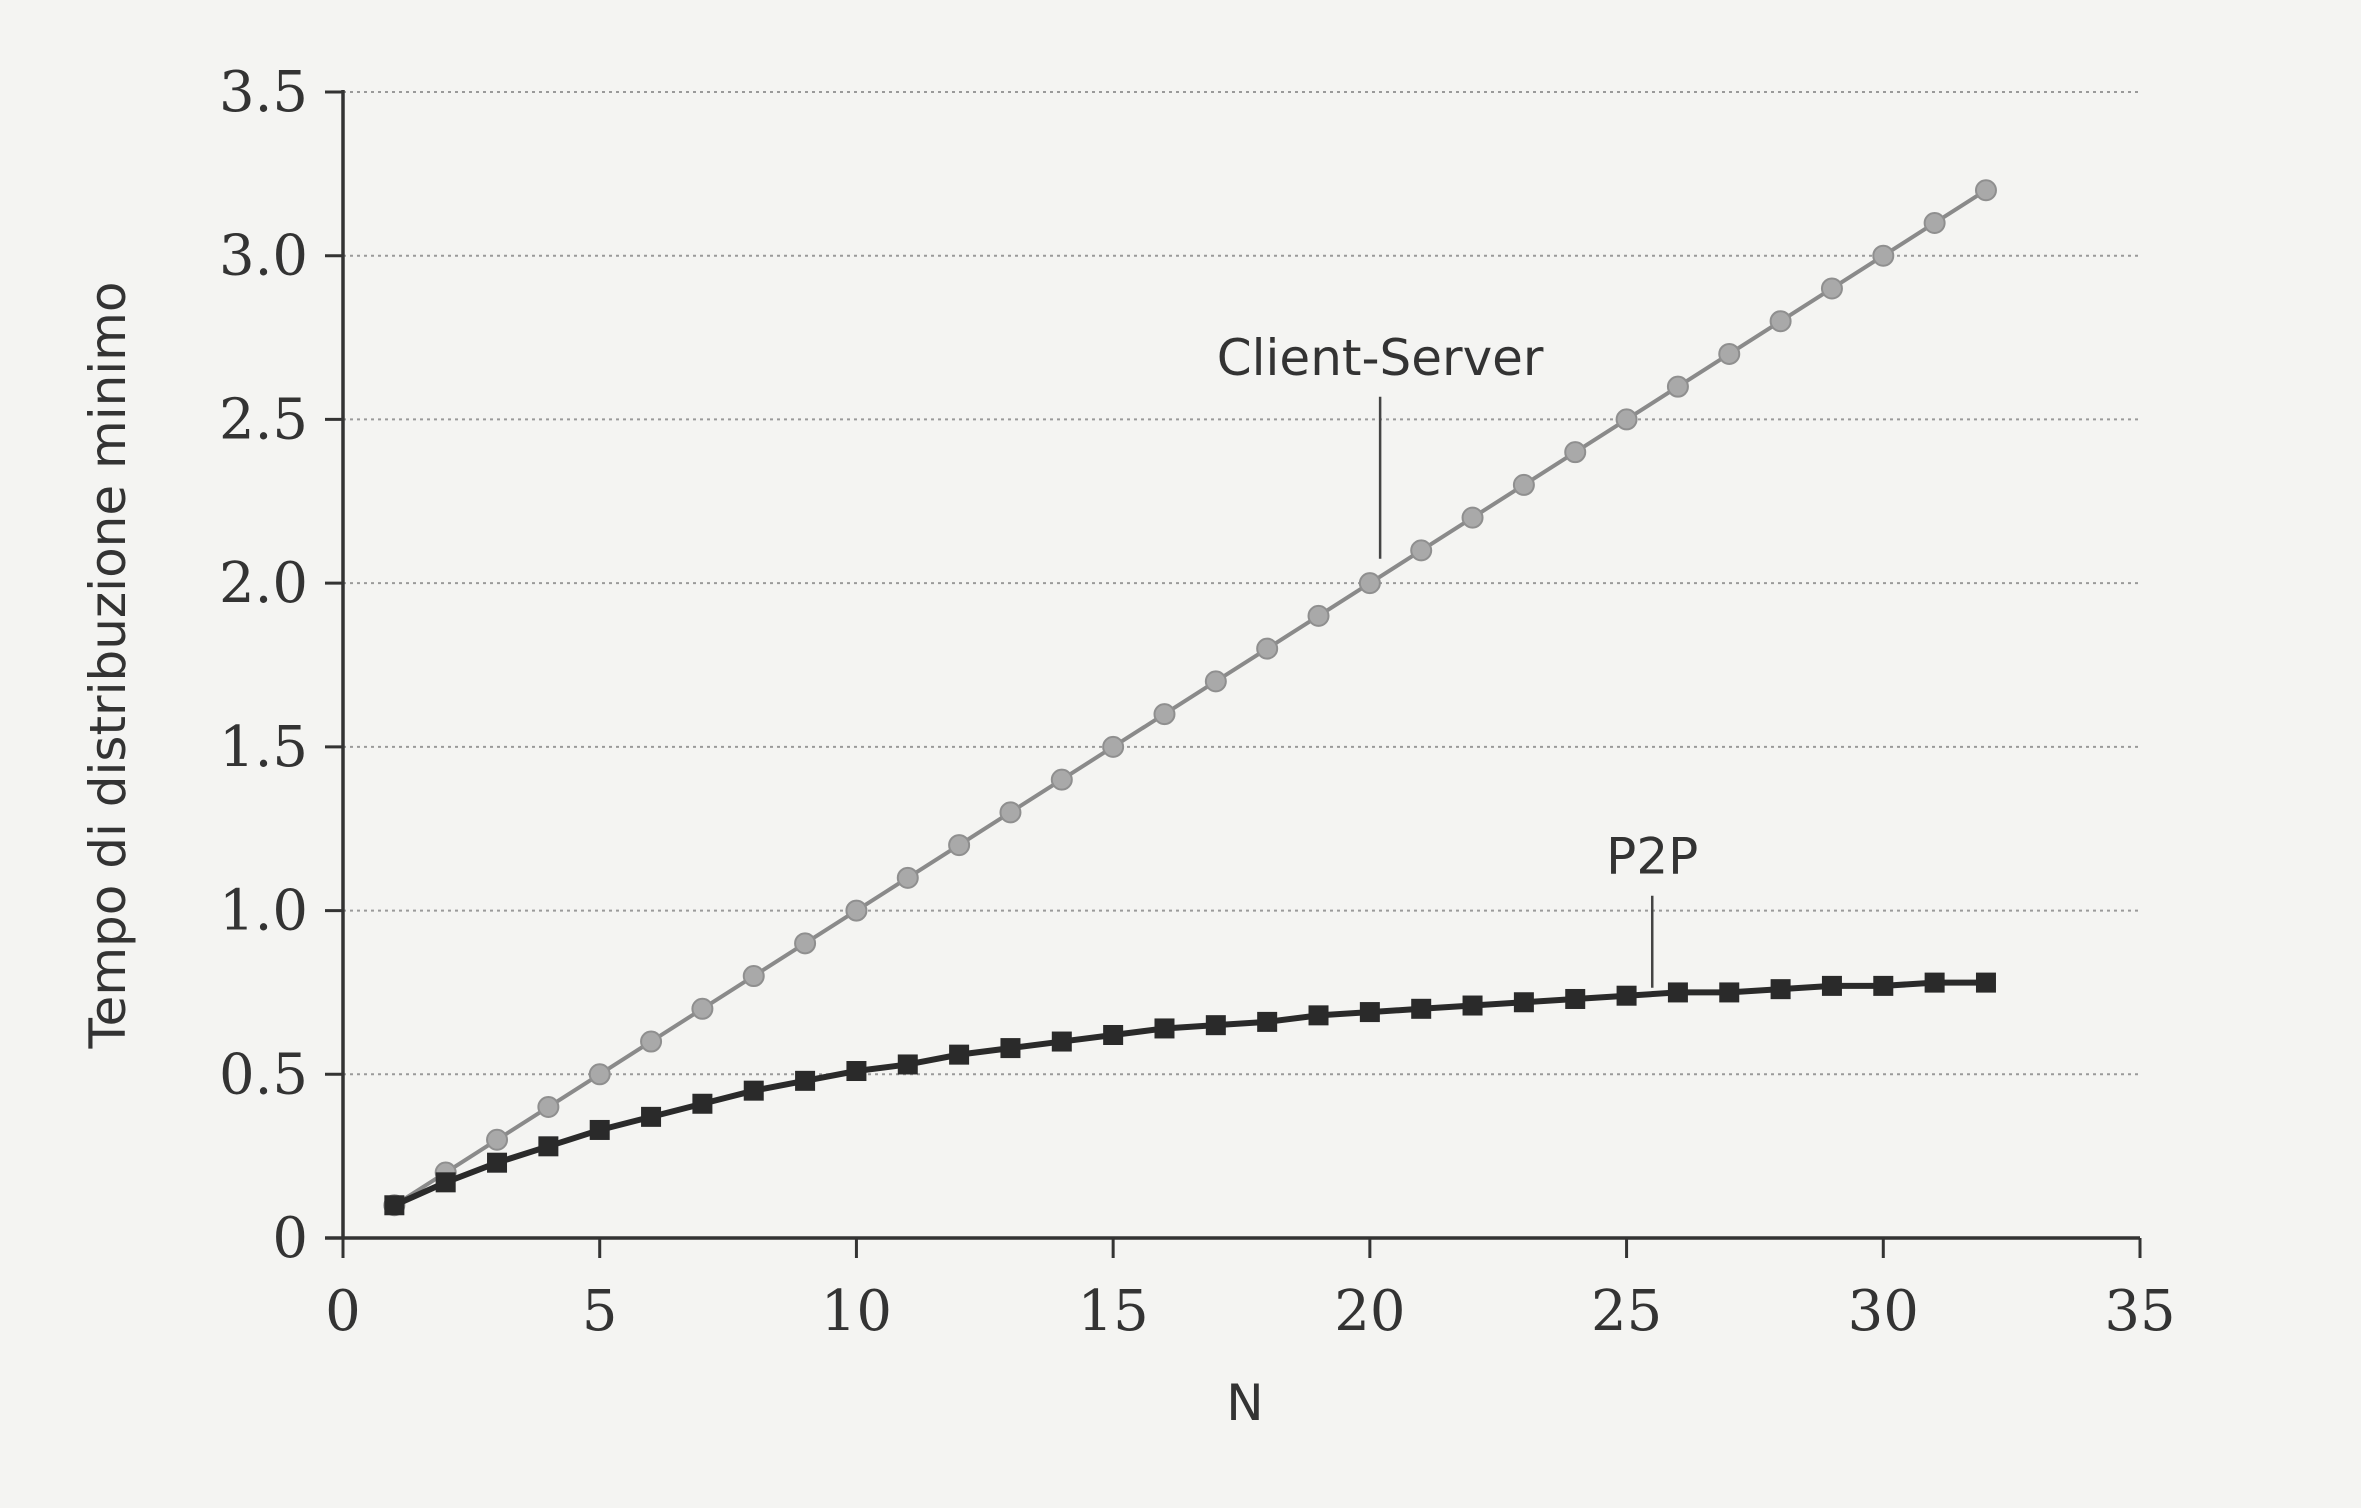  I want to click on x-tick-label-1: 5, so click(600, 1311).